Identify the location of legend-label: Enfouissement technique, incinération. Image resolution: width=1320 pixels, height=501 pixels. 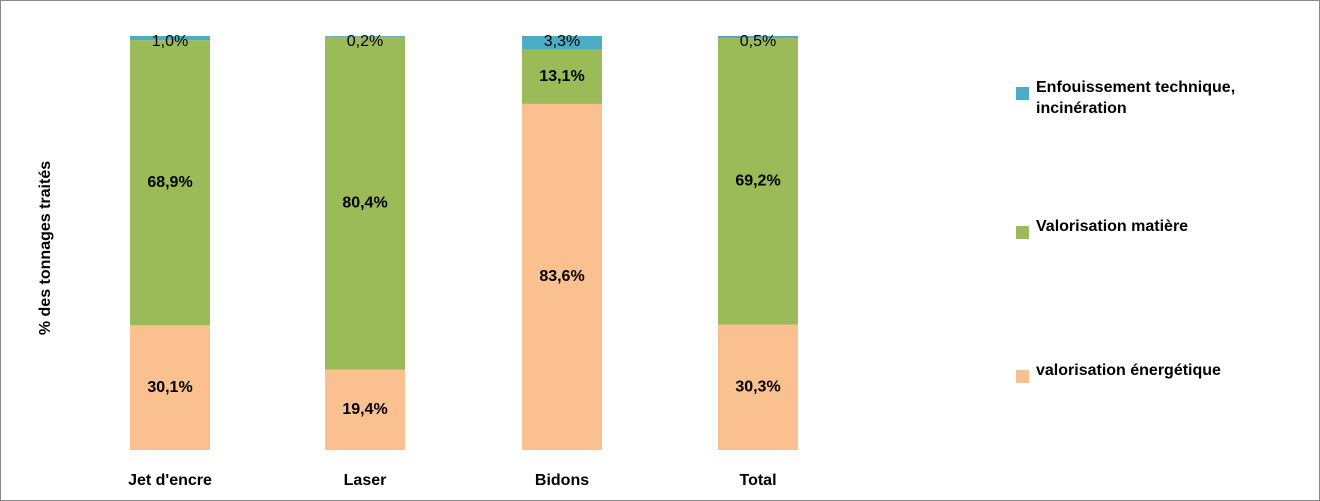
(1136, 98).